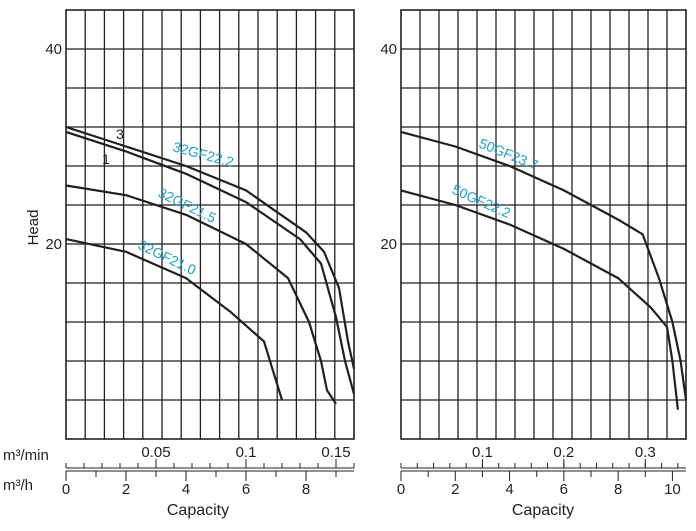 This screenshot has width=696, height=531. I want to click on x-unit-label: m³/min, so click(26, 455).